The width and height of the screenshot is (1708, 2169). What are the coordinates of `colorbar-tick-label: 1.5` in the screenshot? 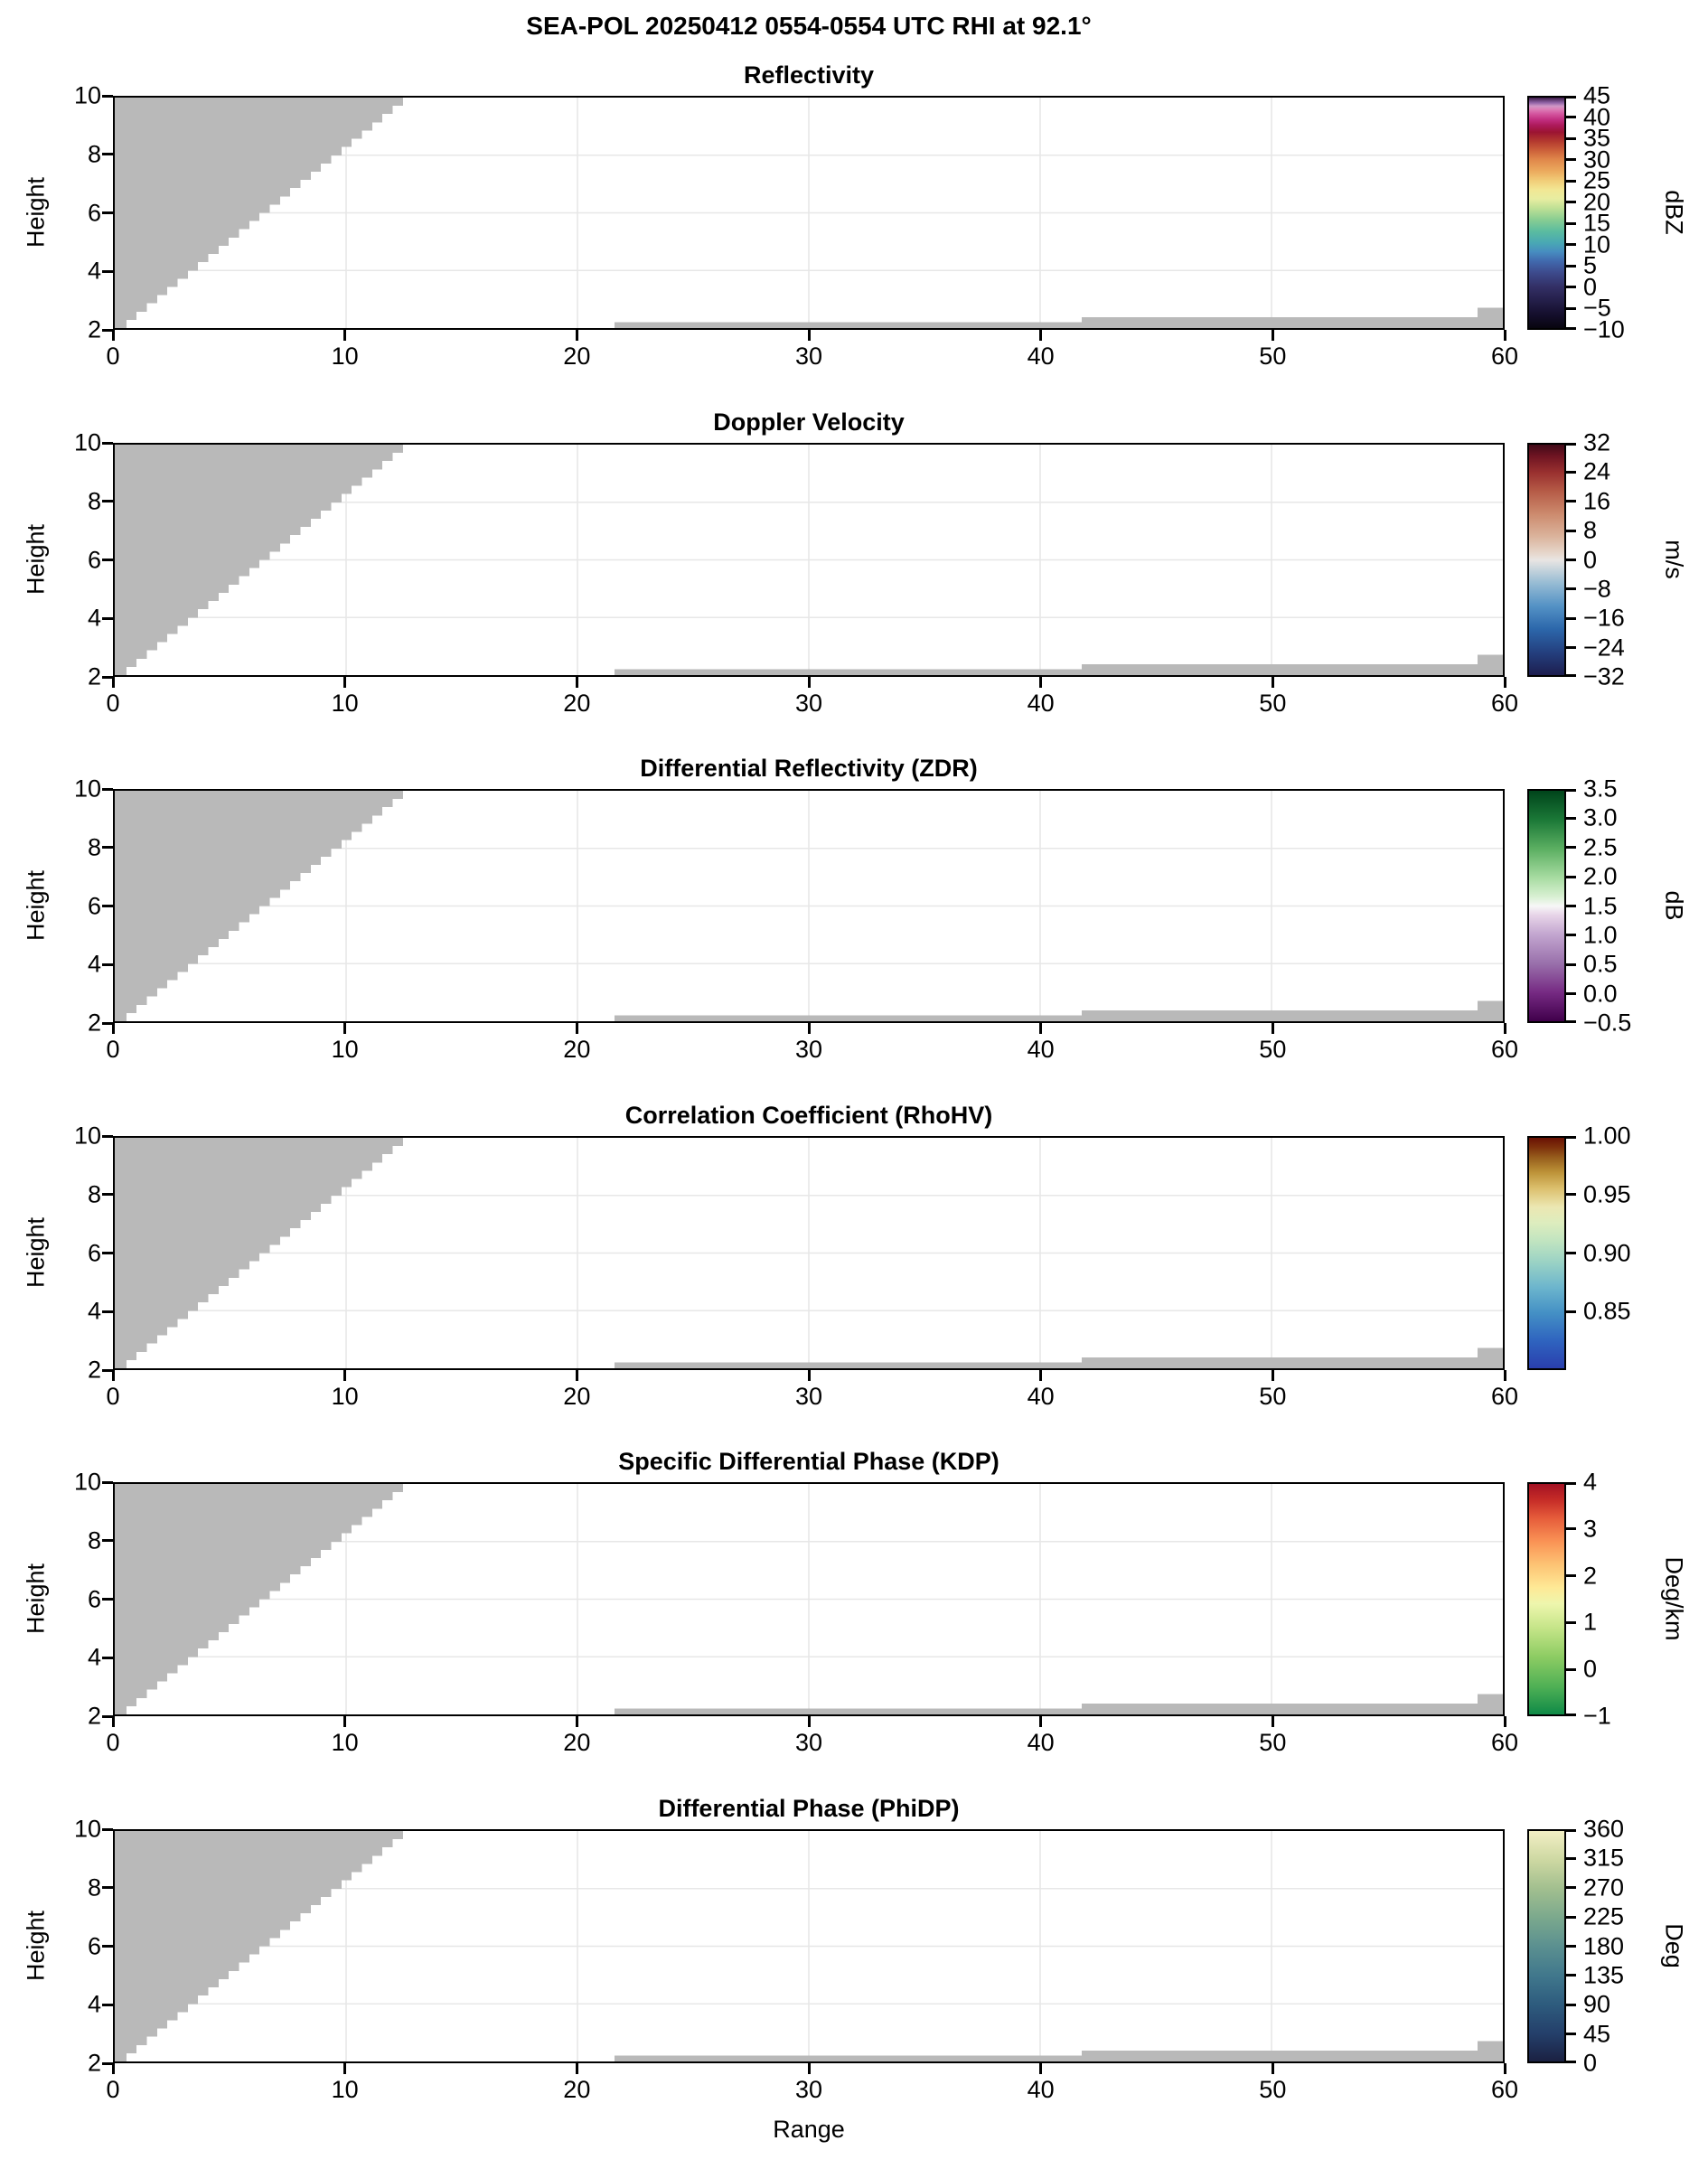 It's located at (1600, 906).